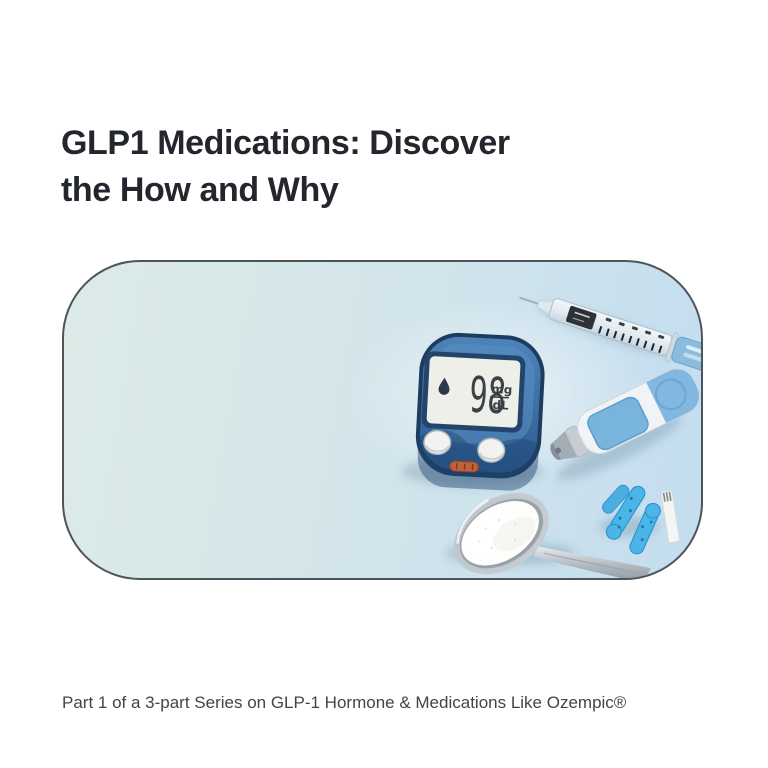 This screenshot has height=768, width=768. What do you see at coordinates (670, 517) in the screenshot?
I see `test-strip-illustration` at bounding box center [670, 517].